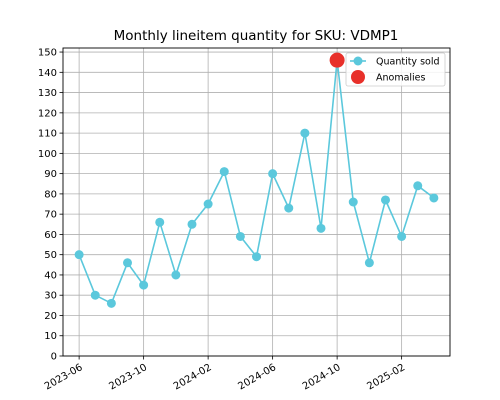  I want to click on y-tick-label: 20, so click(50, 316).